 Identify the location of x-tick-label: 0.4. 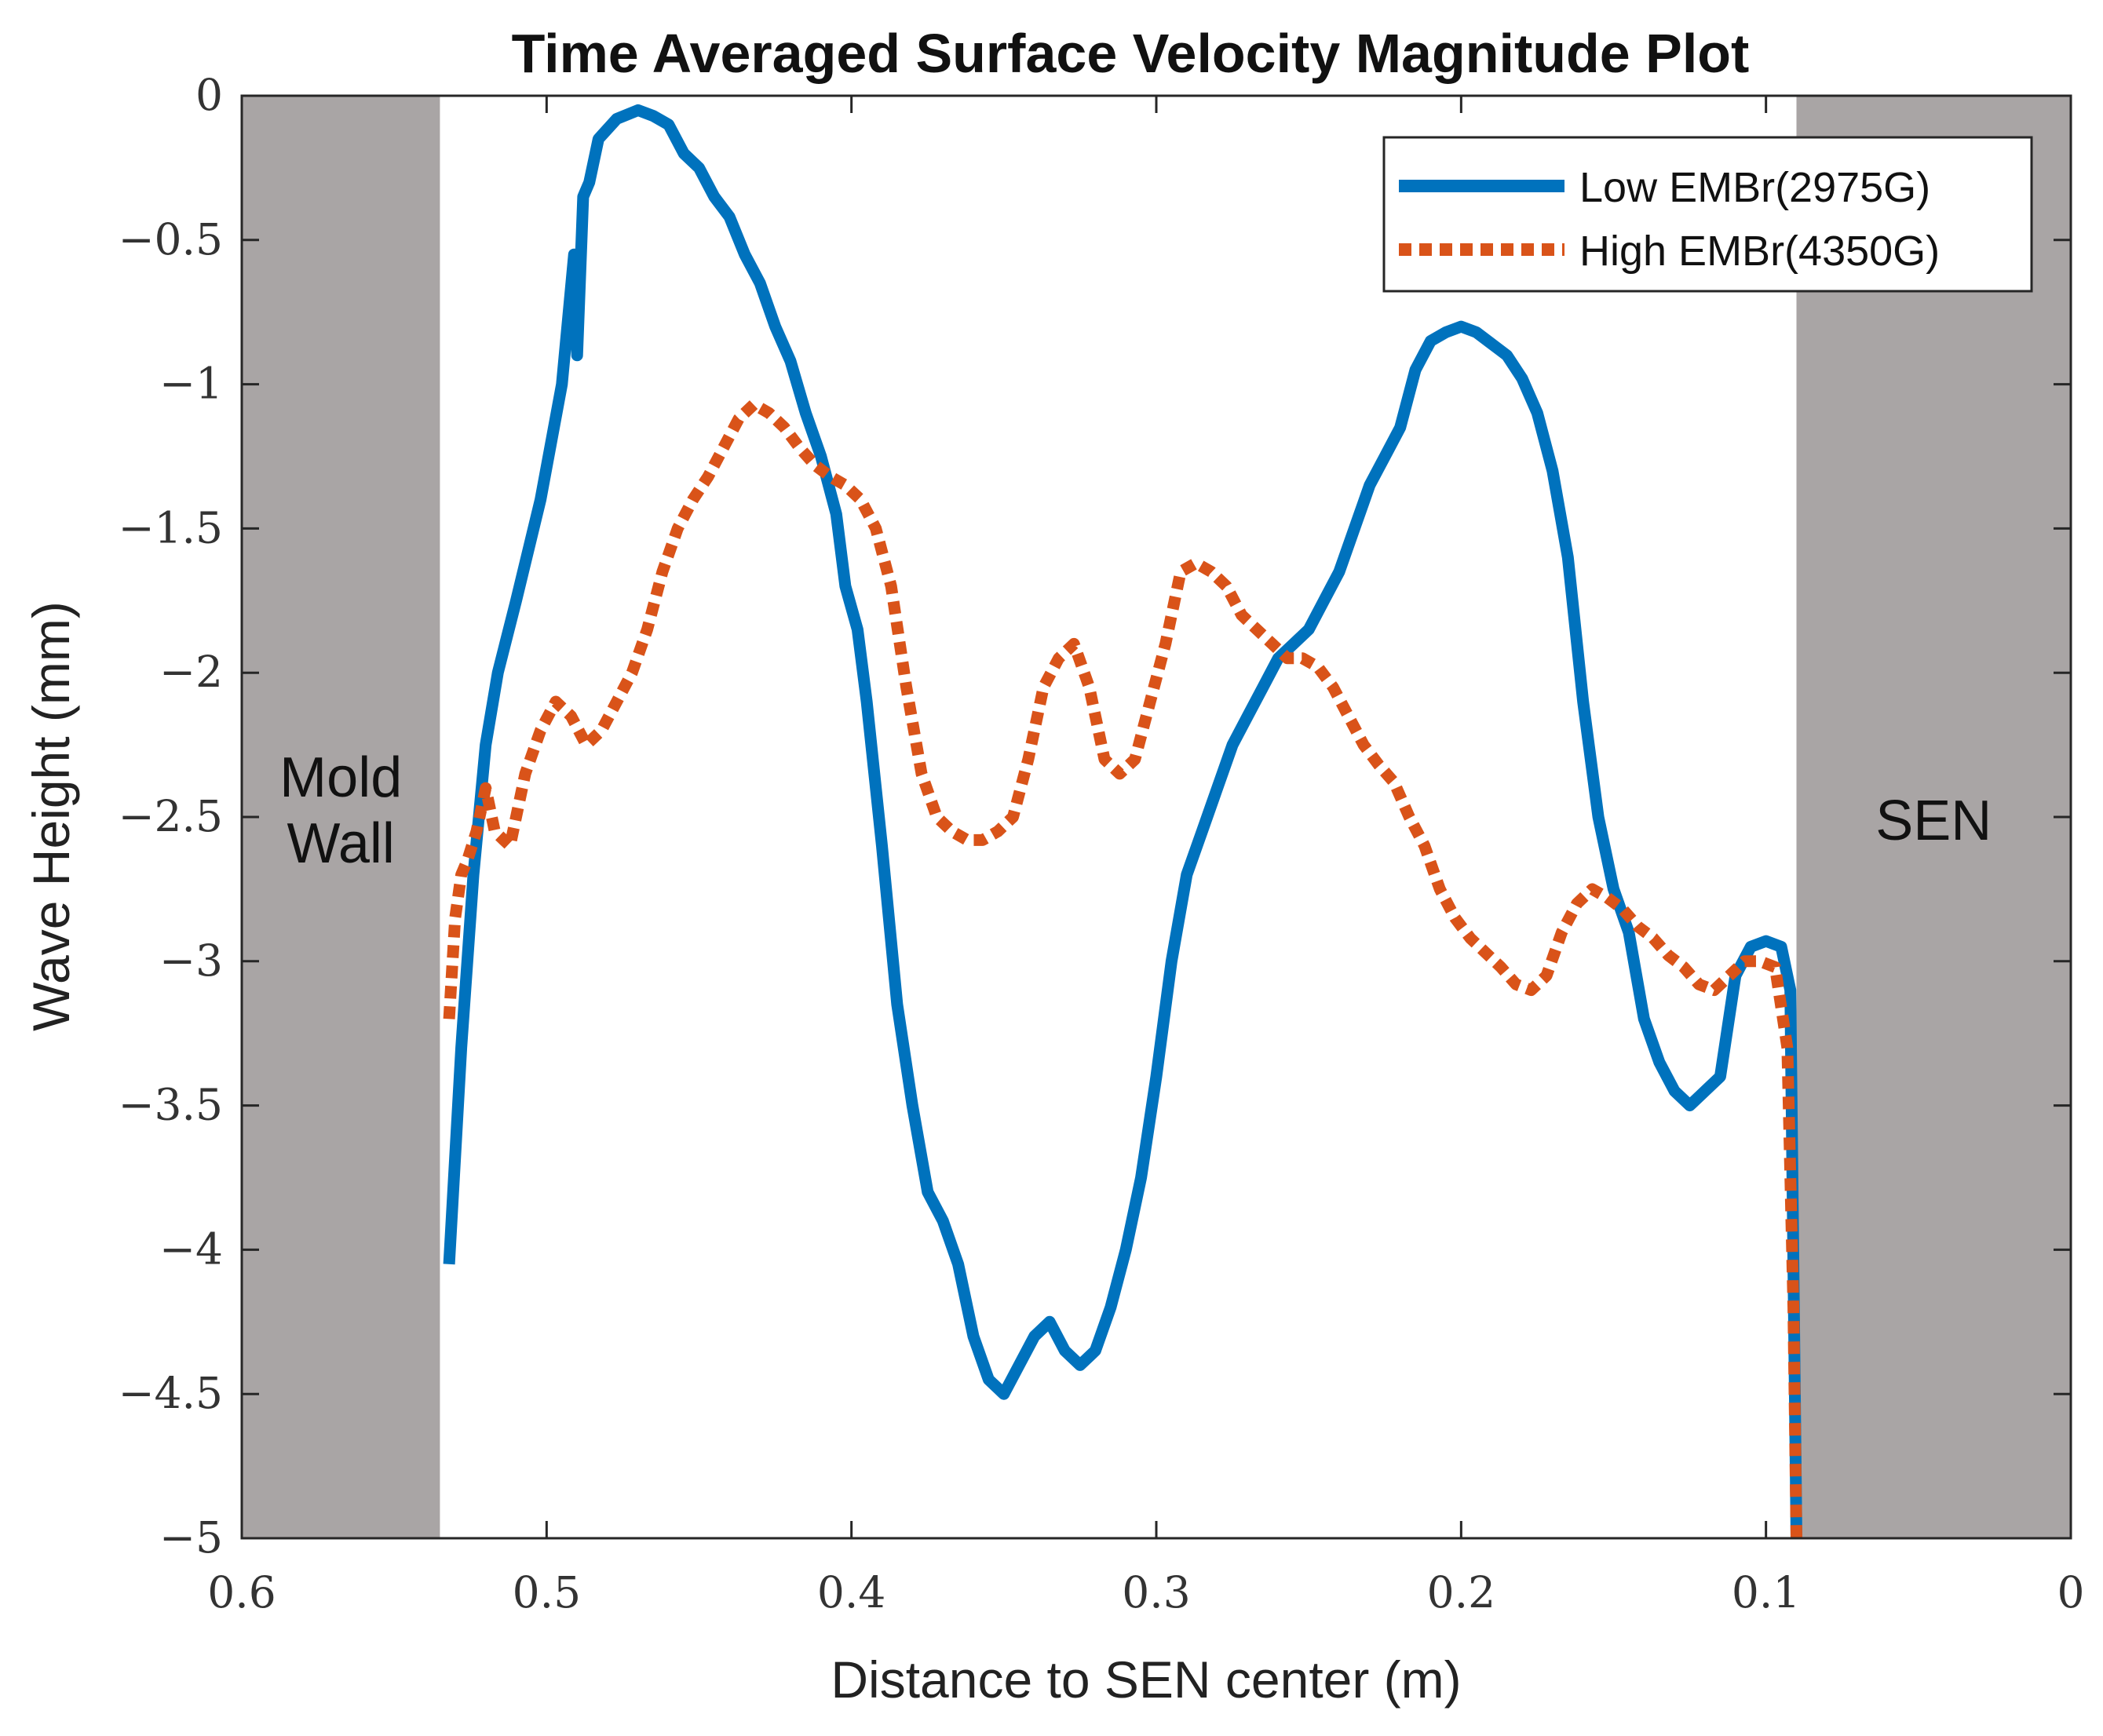
(851, 1592).